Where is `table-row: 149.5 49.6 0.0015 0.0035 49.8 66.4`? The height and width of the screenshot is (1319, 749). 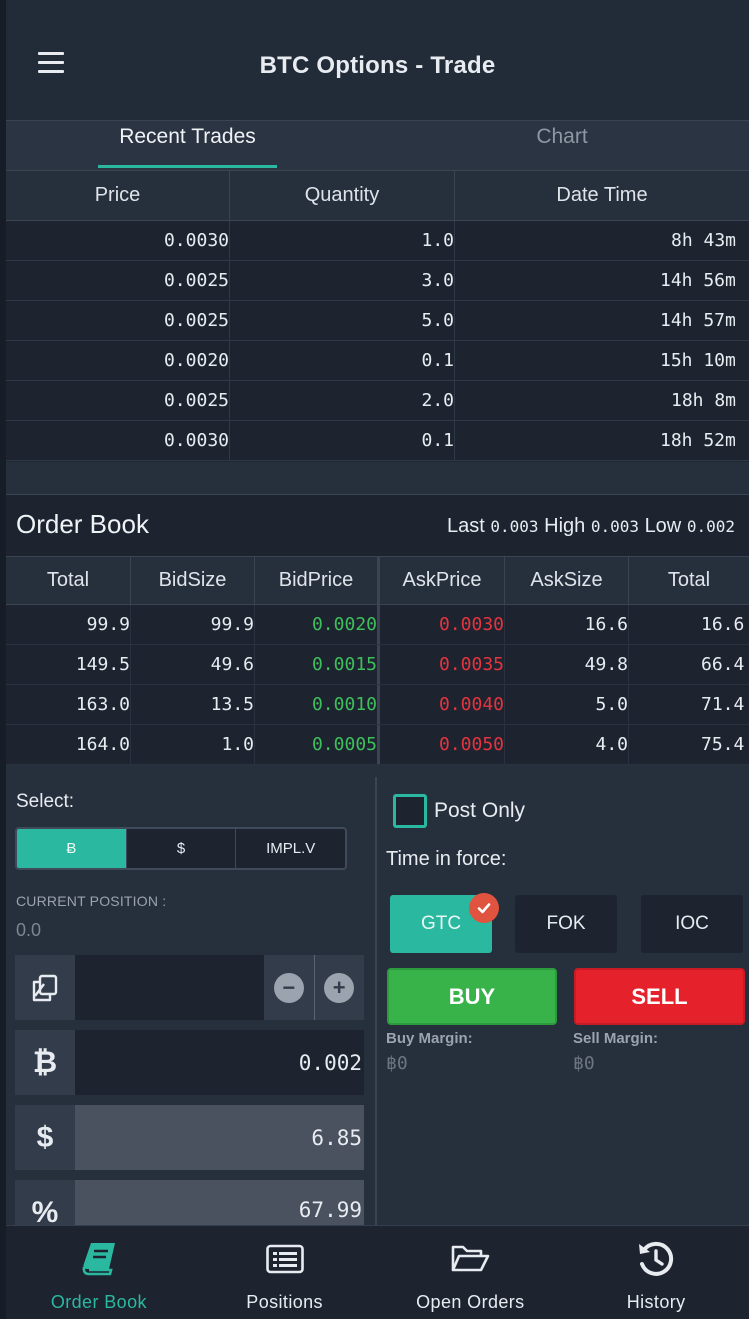
table-row: 149.5 49.6 0.0015 0.0035 49.8 66.4 is located at coordinates (377, 665).